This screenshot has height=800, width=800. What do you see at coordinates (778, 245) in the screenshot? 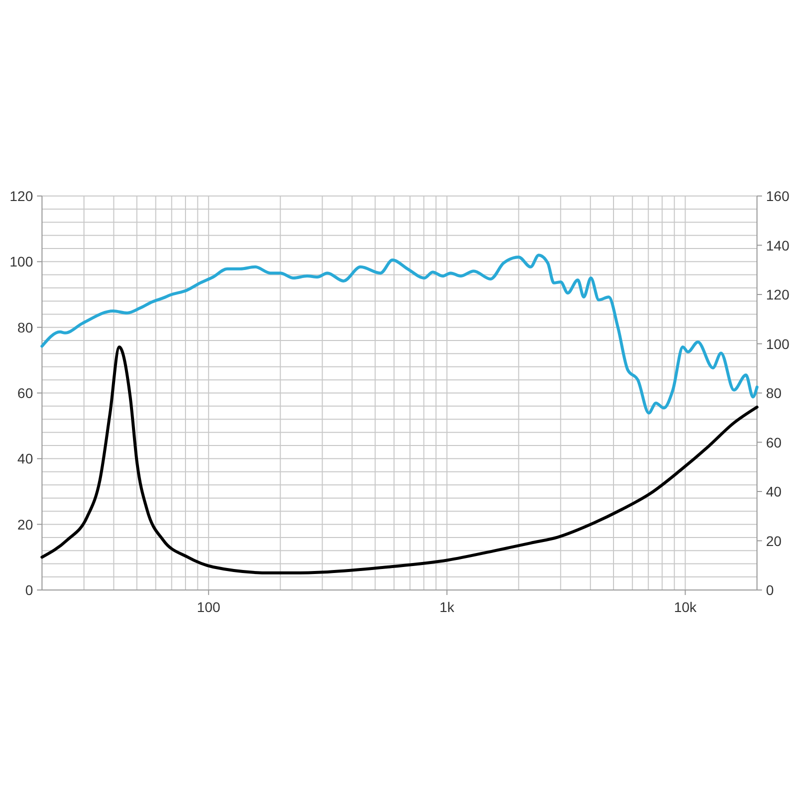
I see `y2-tick-label: 140` at bounding box center [778, 245].